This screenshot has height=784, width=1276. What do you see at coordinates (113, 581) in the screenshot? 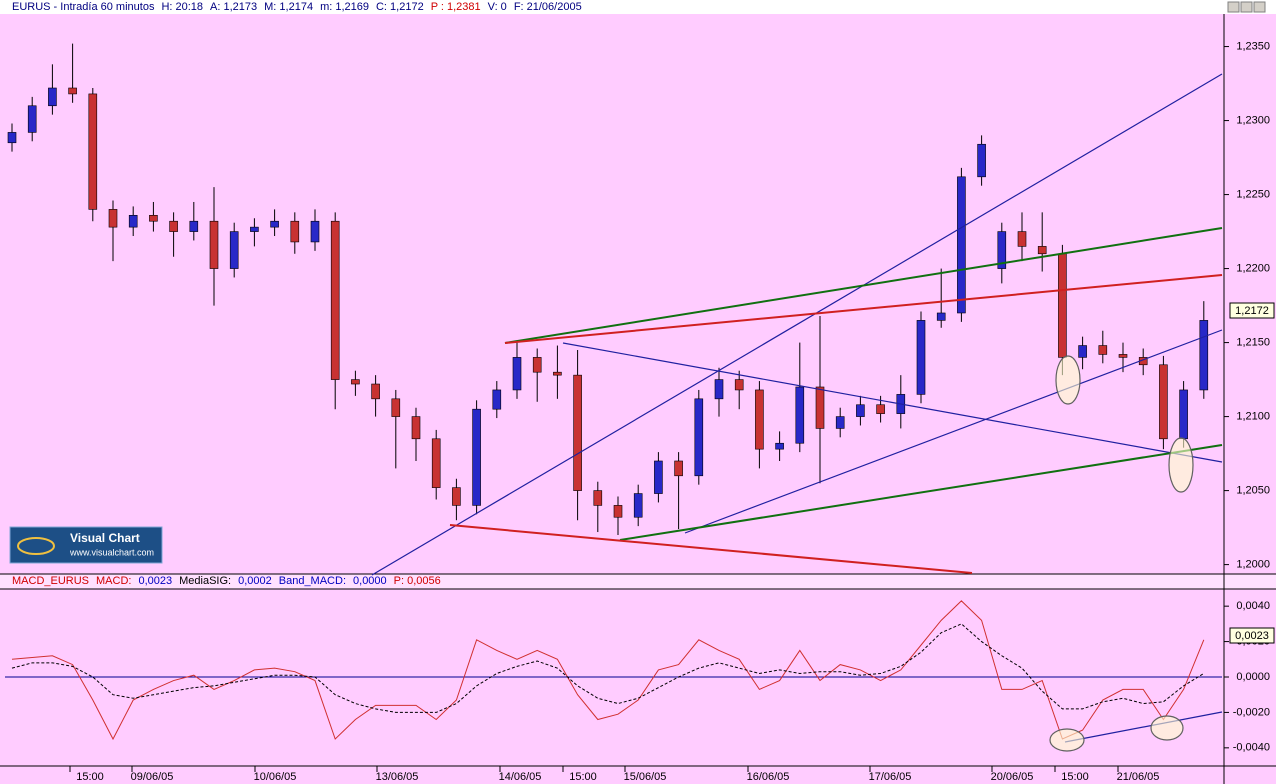
I see `header-text: MACD:` at bounding box center [113, 581].